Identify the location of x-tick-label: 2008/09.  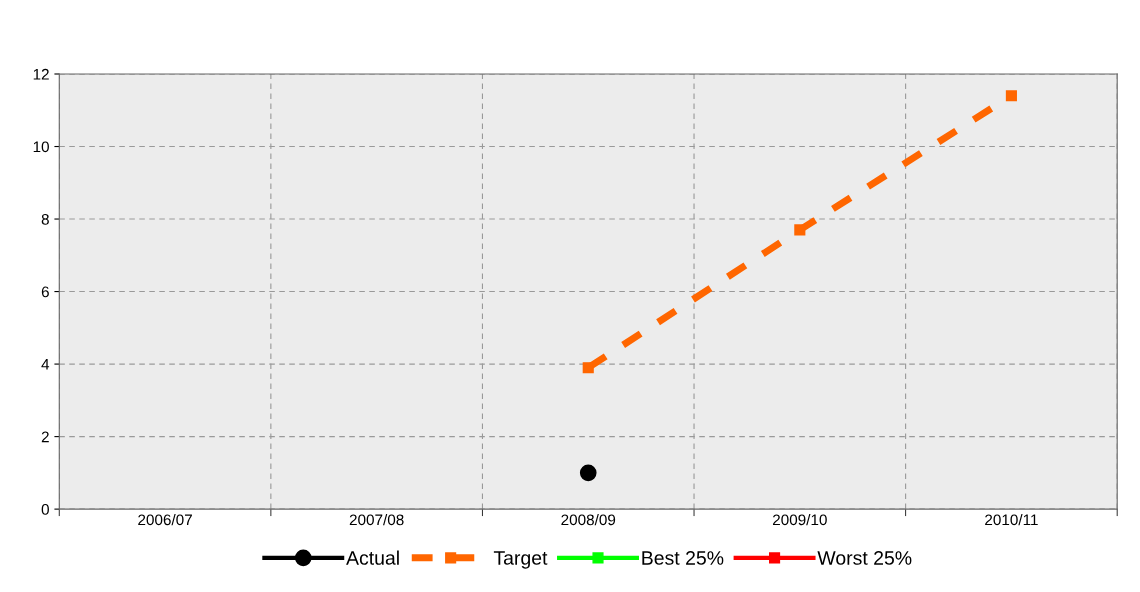
(588, 519).